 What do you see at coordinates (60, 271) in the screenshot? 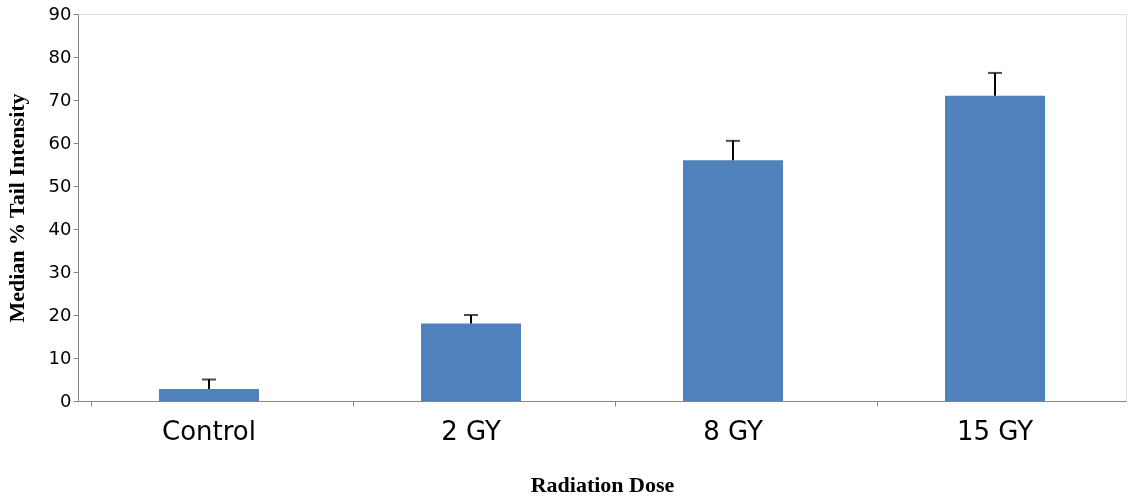
I see `y-tick-label: 30` at bounding box center [60, 271].